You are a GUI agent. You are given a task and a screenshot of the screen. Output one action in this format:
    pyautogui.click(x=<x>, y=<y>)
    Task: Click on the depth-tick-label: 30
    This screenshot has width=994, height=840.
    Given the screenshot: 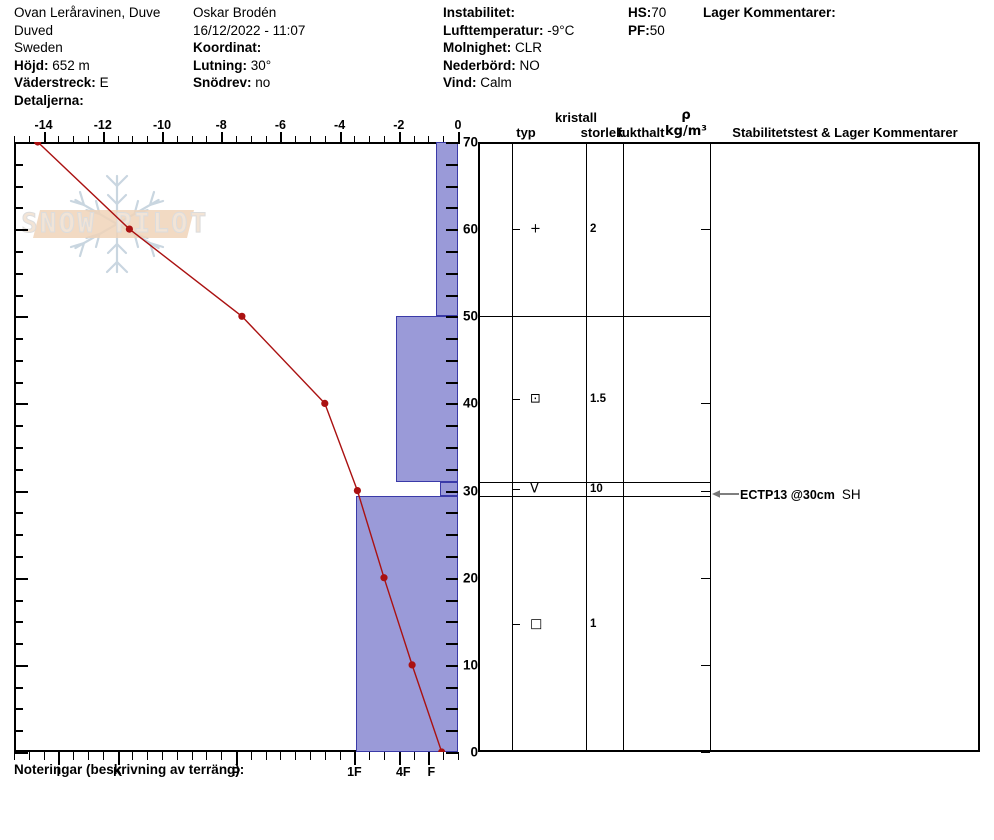 What is the action you would take?
    pyautogui.click(x=470, y=491)
    